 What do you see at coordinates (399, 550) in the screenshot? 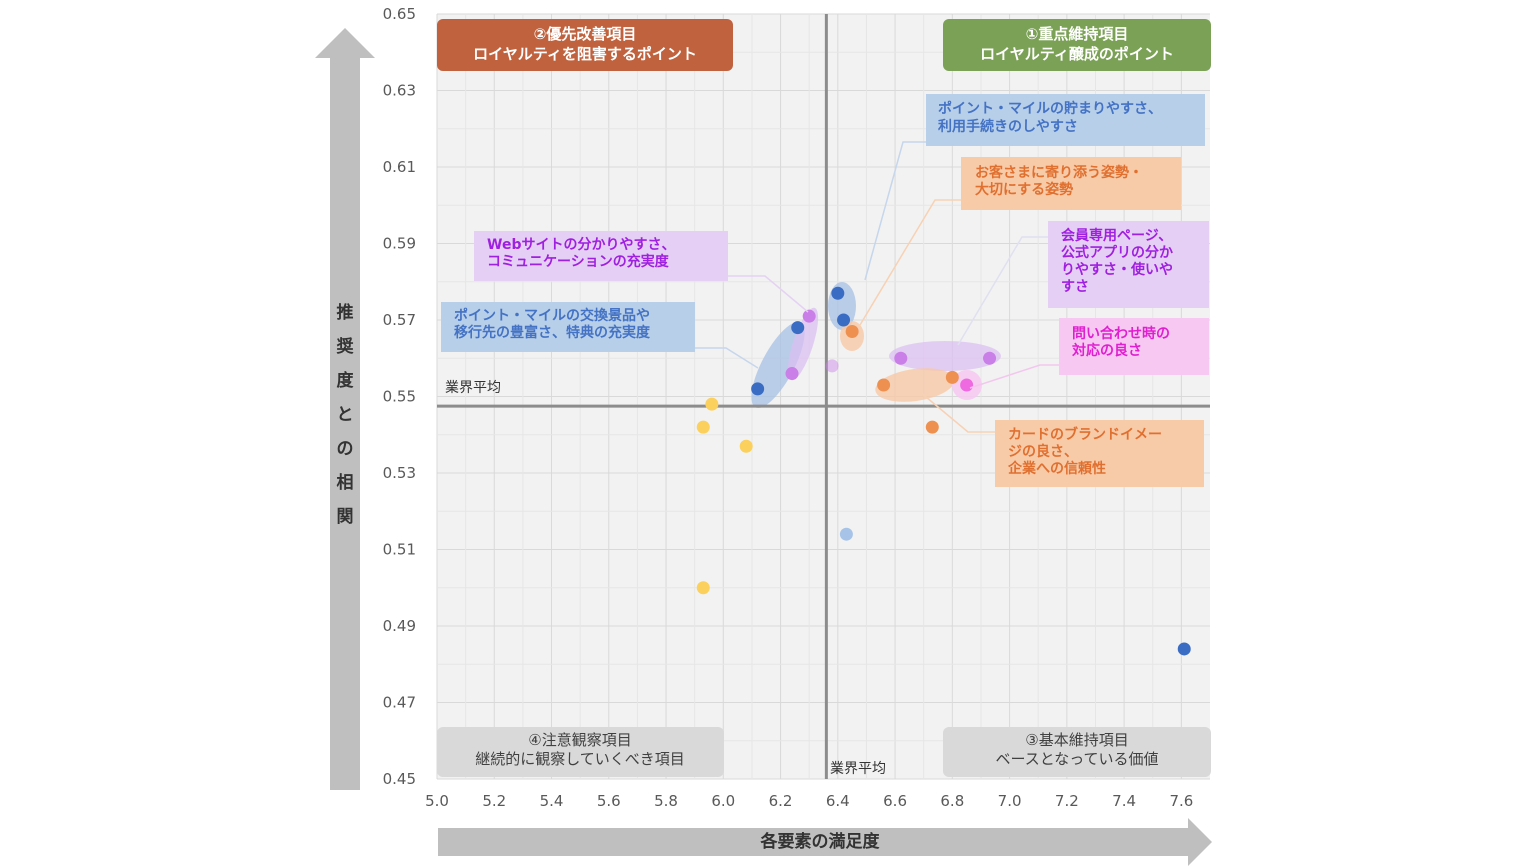
I see `y-tick-label: 0.51` at bounding box center [399, 550].